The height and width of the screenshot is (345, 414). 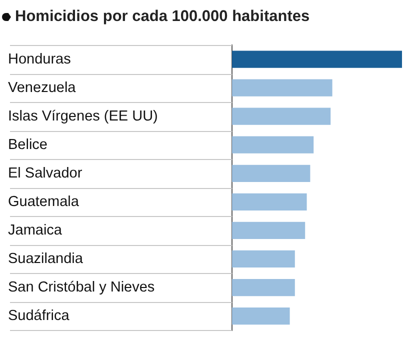 What do you see at coordinates (81, 288) in the screenshot?
I see `y-tick-label: San Cristóbal y Nieves` at bounding box center [81, 288].